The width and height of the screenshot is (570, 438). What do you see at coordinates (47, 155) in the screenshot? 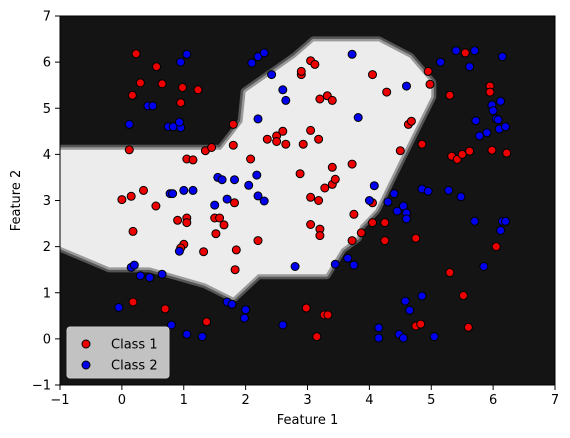
I see `y-tick-label: 4` at bounding box center [47, 155].